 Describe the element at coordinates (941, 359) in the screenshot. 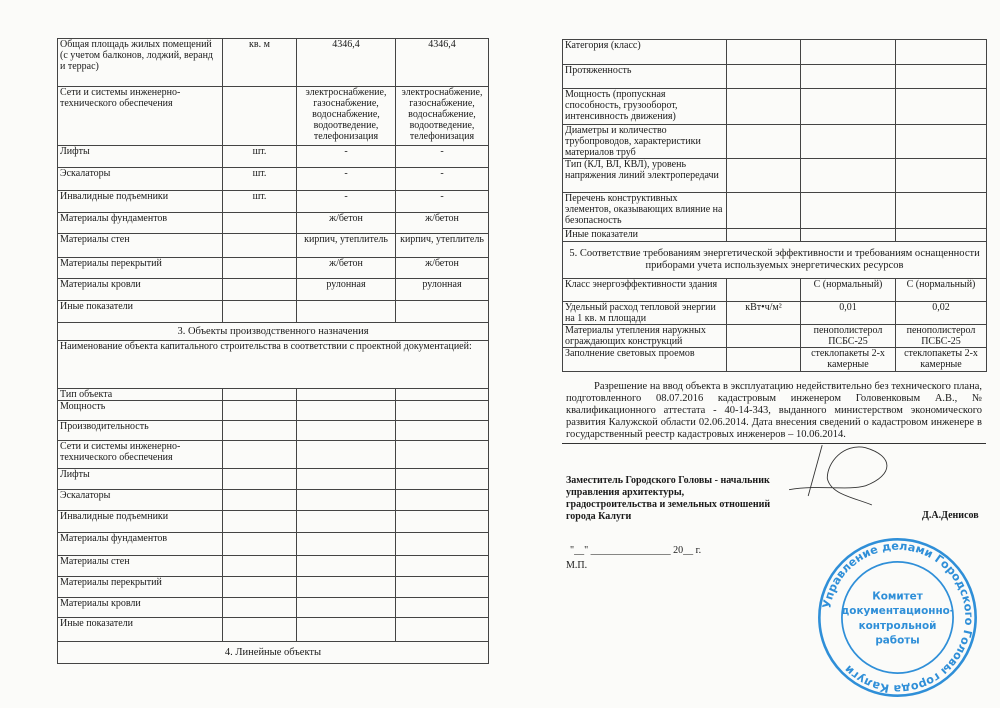

I see `cell-actual: стеклопакеты 2-х камерные` at that location.